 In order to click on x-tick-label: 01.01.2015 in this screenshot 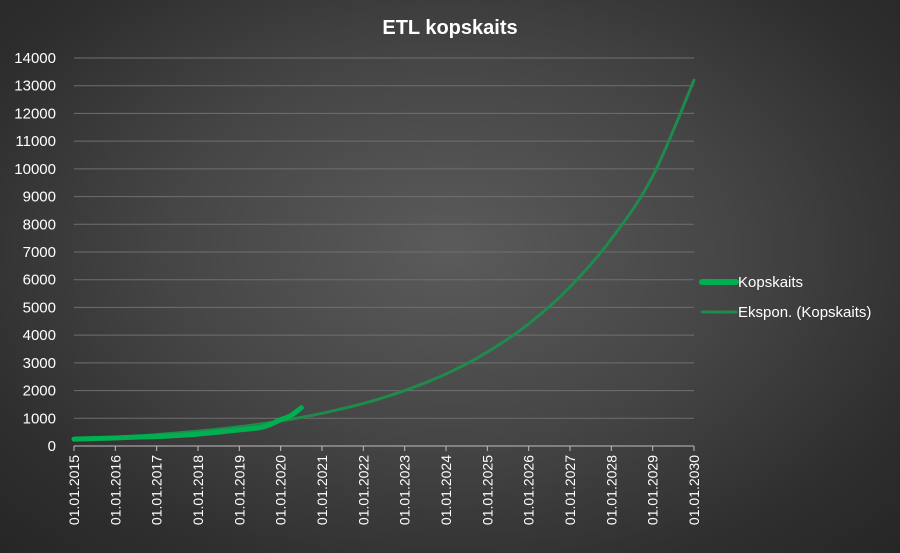, I will do `click(74, 490)`.